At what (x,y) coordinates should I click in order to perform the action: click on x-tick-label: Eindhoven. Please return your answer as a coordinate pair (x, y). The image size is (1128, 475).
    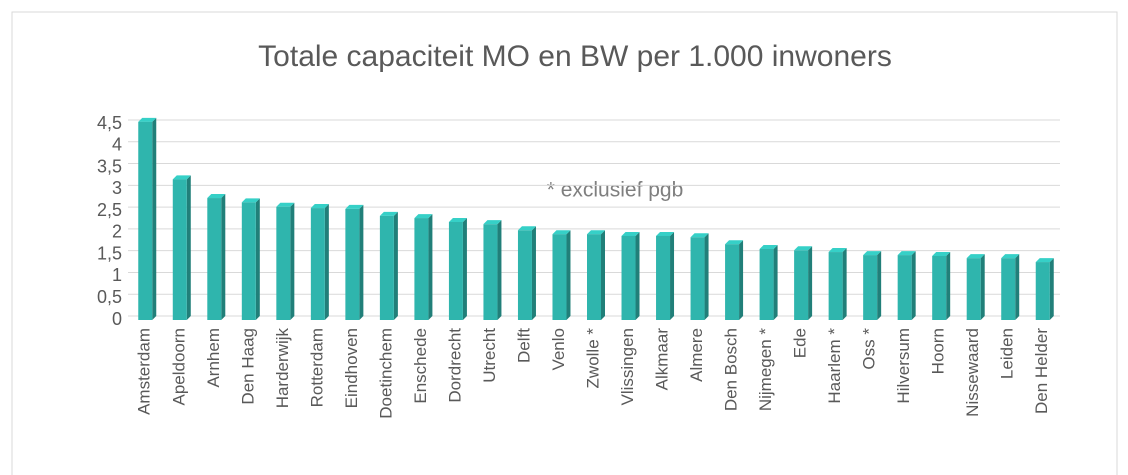
    Looking at the image, I should click on (351, 368).